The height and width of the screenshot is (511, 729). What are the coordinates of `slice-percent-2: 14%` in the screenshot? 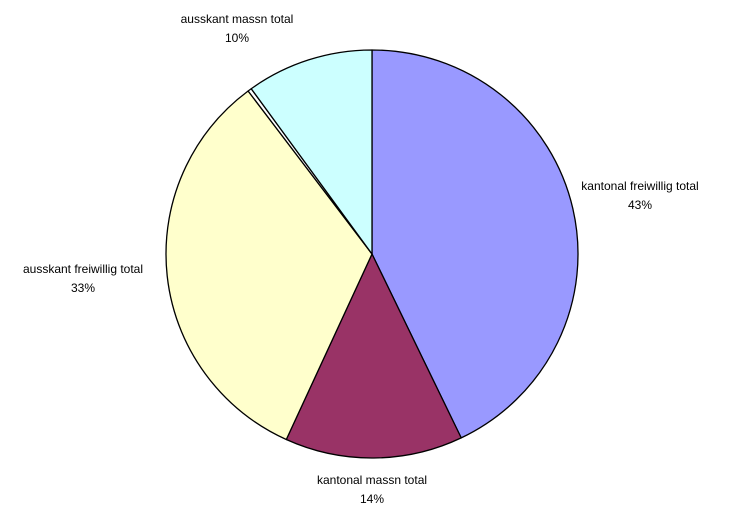 It's located at (372, 499).